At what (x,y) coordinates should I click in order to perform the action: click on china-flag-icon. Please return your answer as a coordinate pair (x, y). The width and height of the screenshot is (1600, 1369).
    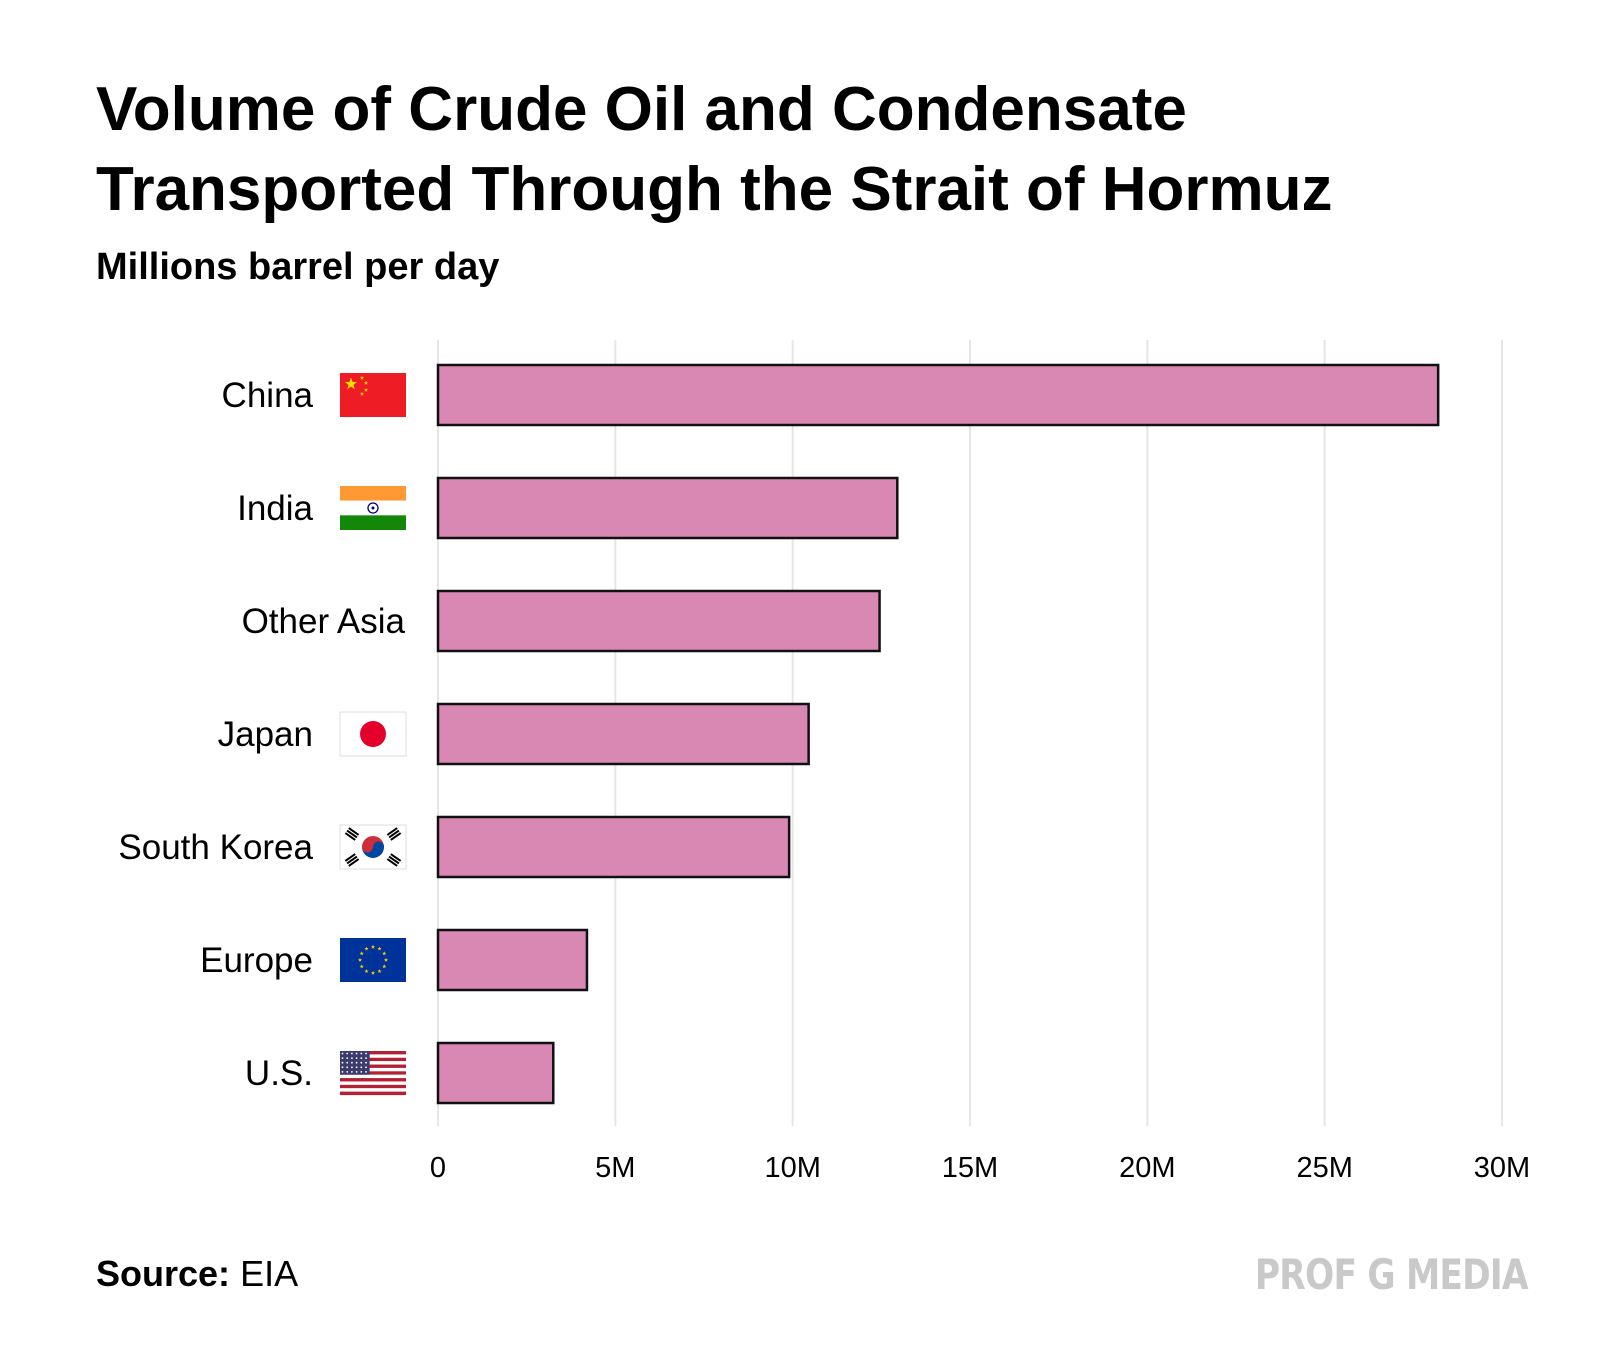
    Looking at the image, I should click on (373, 395).